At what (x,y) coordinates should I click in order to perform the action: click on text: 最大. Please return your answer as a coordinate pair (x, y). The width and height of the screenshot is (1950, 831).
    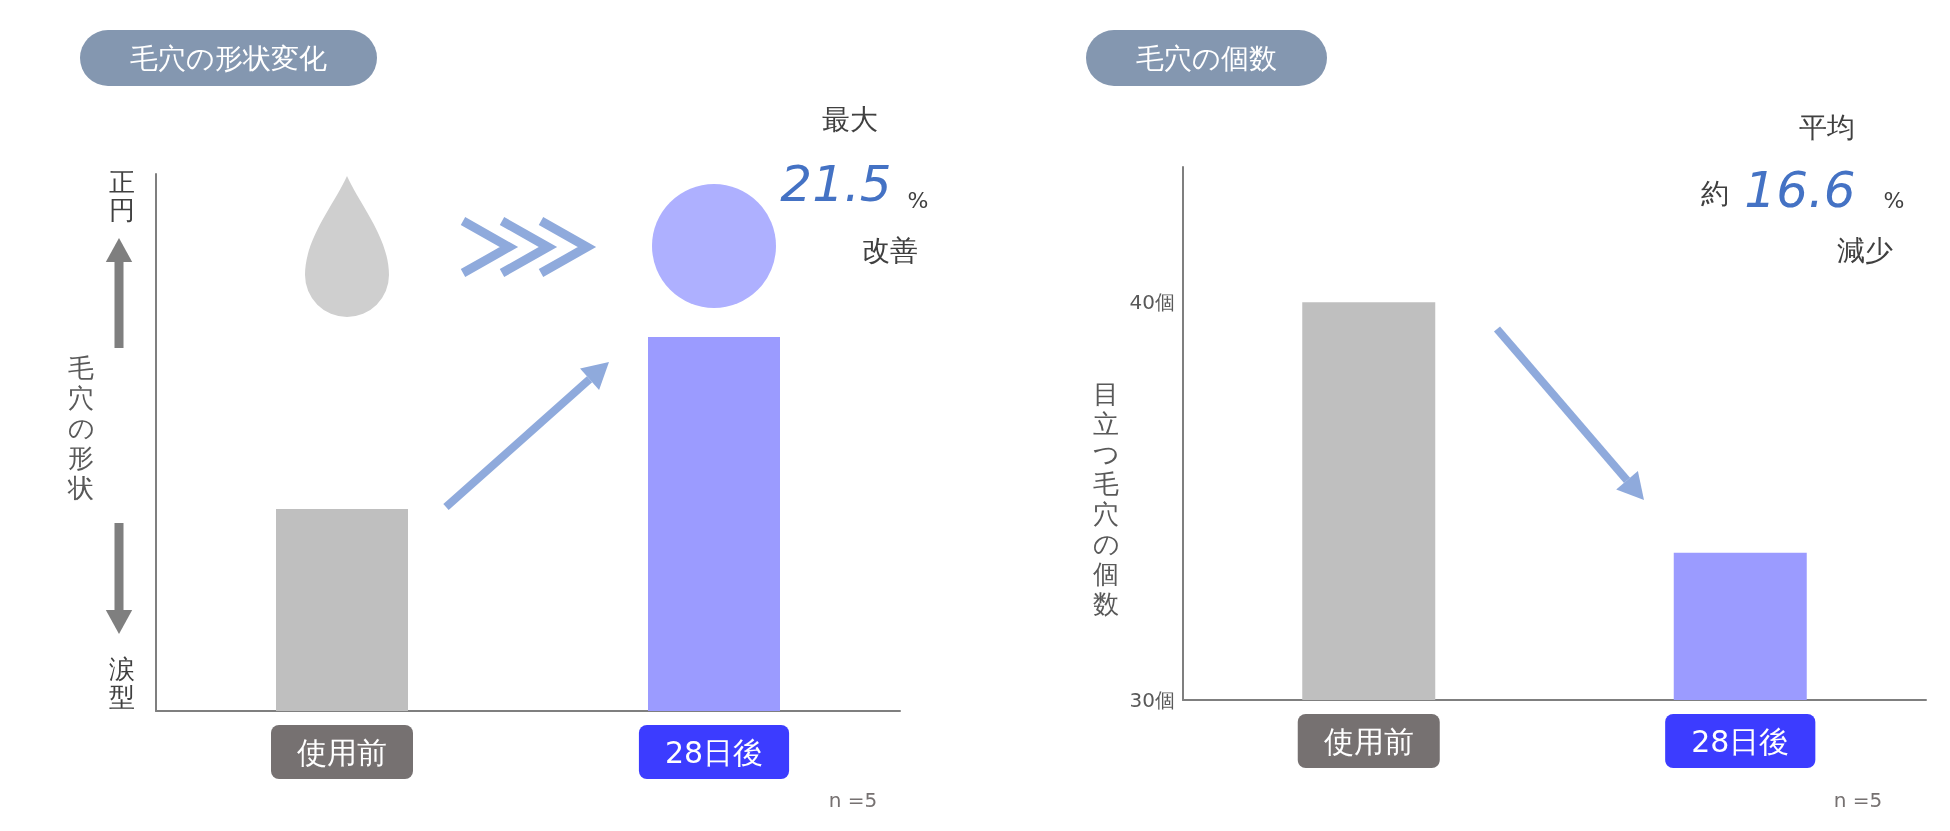
    Looking at the image, I should click on (850, 119).